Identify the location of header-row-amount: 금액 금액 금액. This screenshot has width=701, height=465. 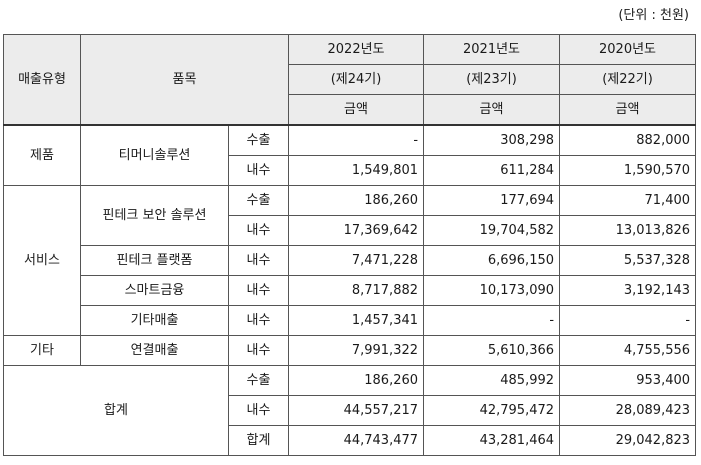
(350, 110).